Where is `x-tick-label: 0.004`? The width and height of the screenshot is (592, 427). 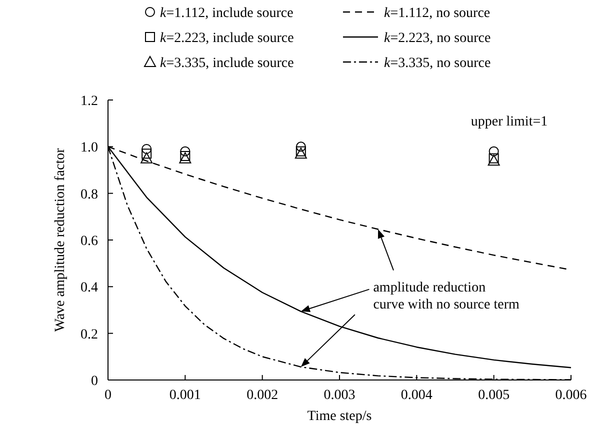
x-tick-label: 0.004 is located at coordinates (416, 395).